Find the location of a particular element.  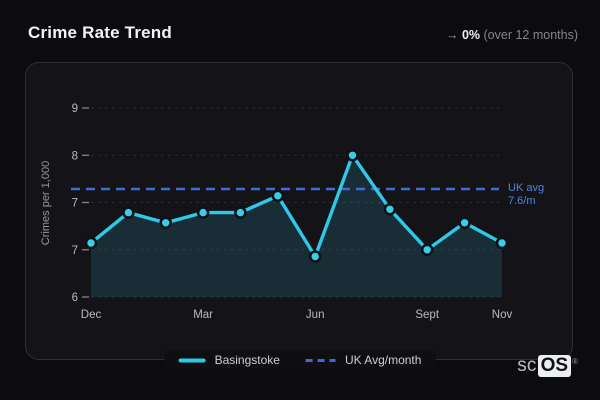

uk-avg-label-line1: UK avg is located at coordinates (526, 188).